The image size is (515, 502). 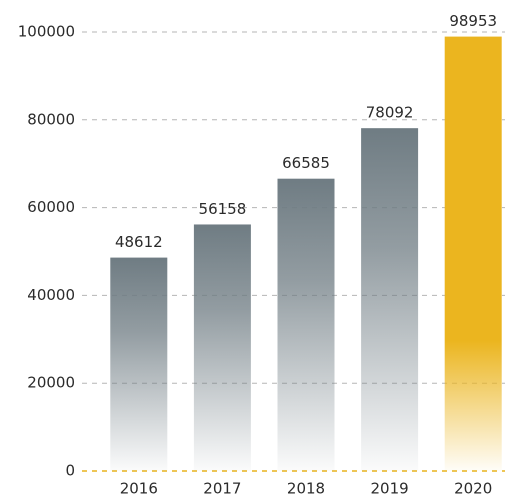 What do you see at coordinates (390, 489) in the screenshot?
I see `x-tick-label: 2019` at bounding box center [390, 489].